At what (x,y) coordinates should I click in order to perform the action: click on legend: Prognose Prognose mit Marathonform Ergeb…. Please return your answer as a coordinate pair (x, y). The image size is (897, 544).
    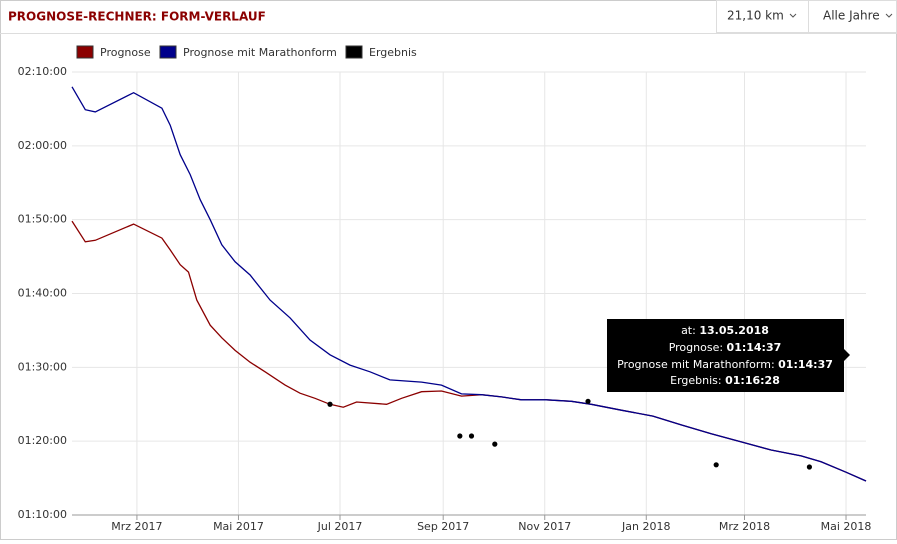
    Looking at the image, I should click on (246, 52).